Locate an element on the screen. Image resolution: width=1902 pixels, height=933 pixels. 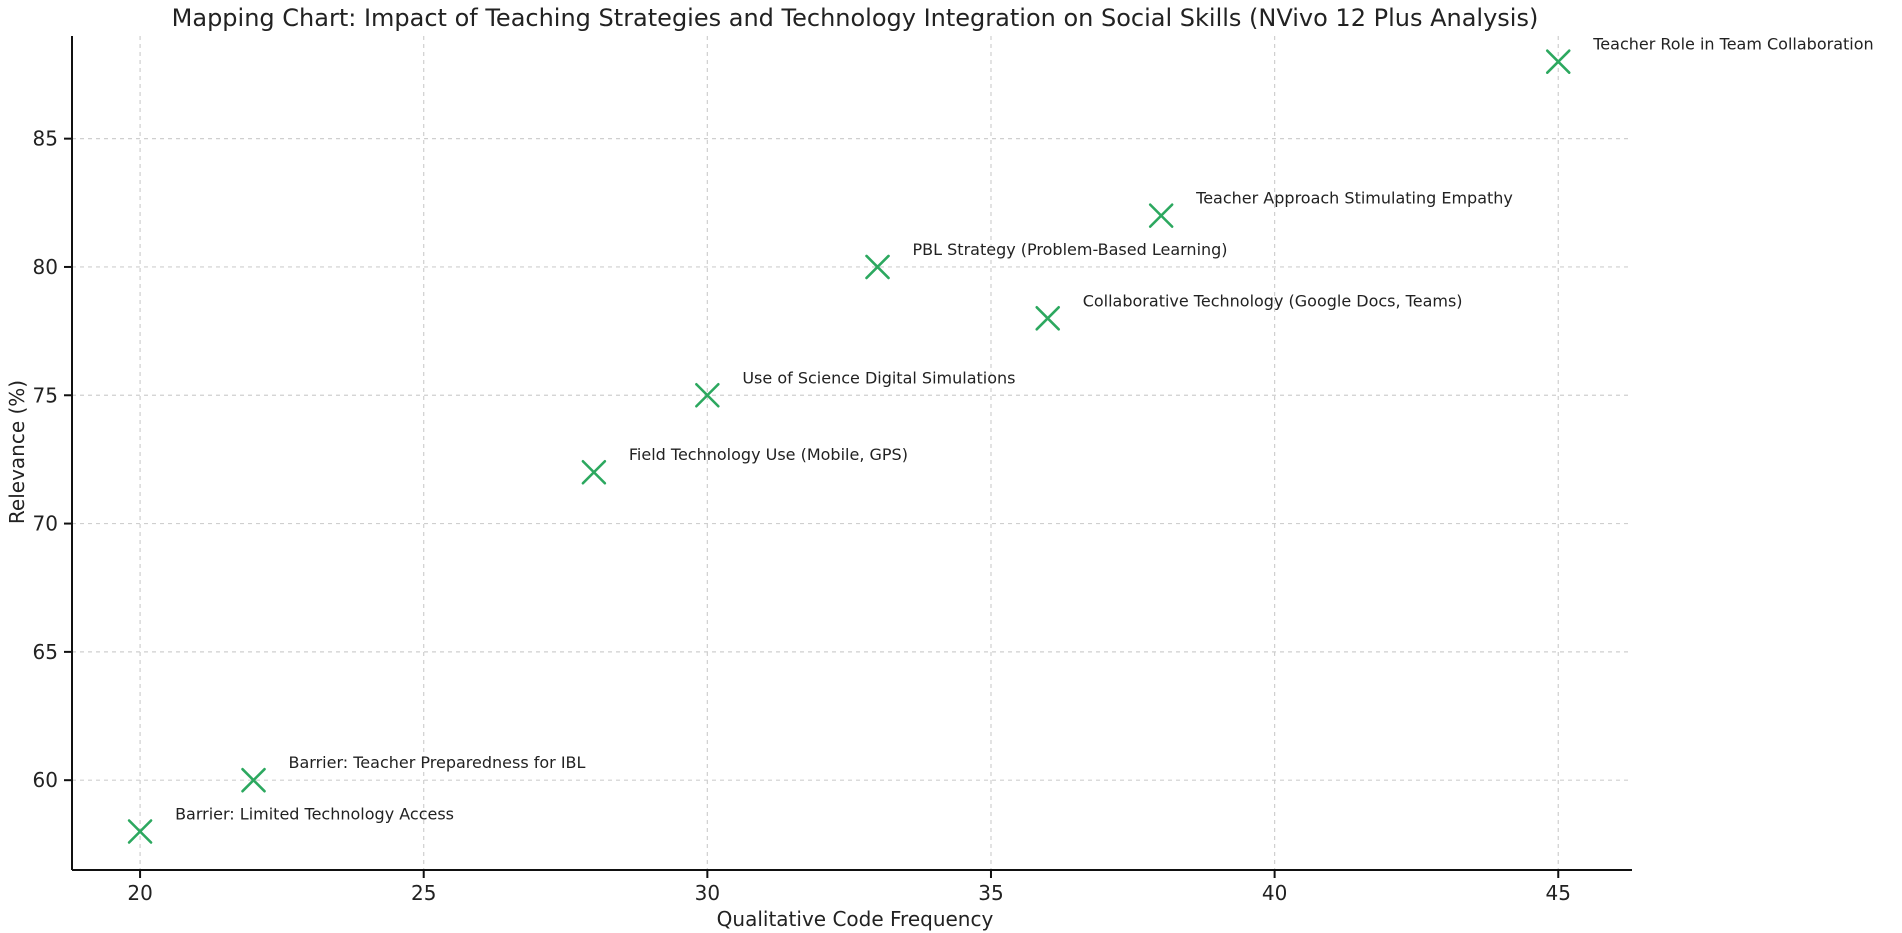
y-tick-label-0: 60 is located at coordinates (45, 780).